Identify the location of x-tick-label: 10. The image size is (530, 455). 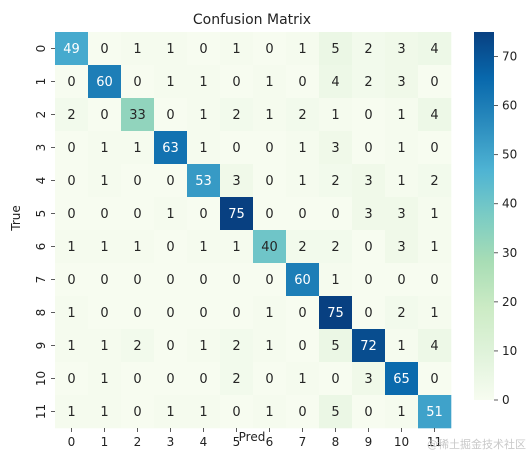
(401, 442).